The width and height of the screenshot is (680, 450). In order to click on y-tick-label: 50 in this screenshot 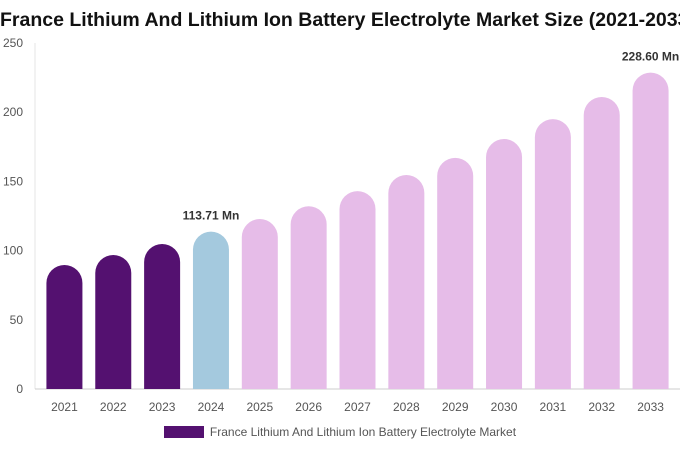, I will do `click(17, 320)`.